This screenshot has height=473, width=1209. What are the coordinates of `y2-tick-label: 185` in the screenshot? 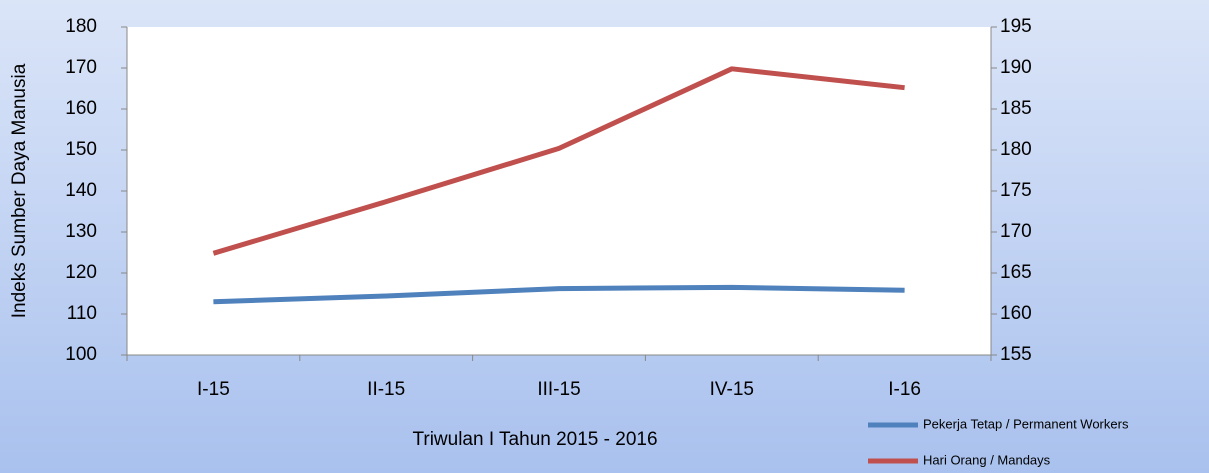 It's located at (1016, 108).